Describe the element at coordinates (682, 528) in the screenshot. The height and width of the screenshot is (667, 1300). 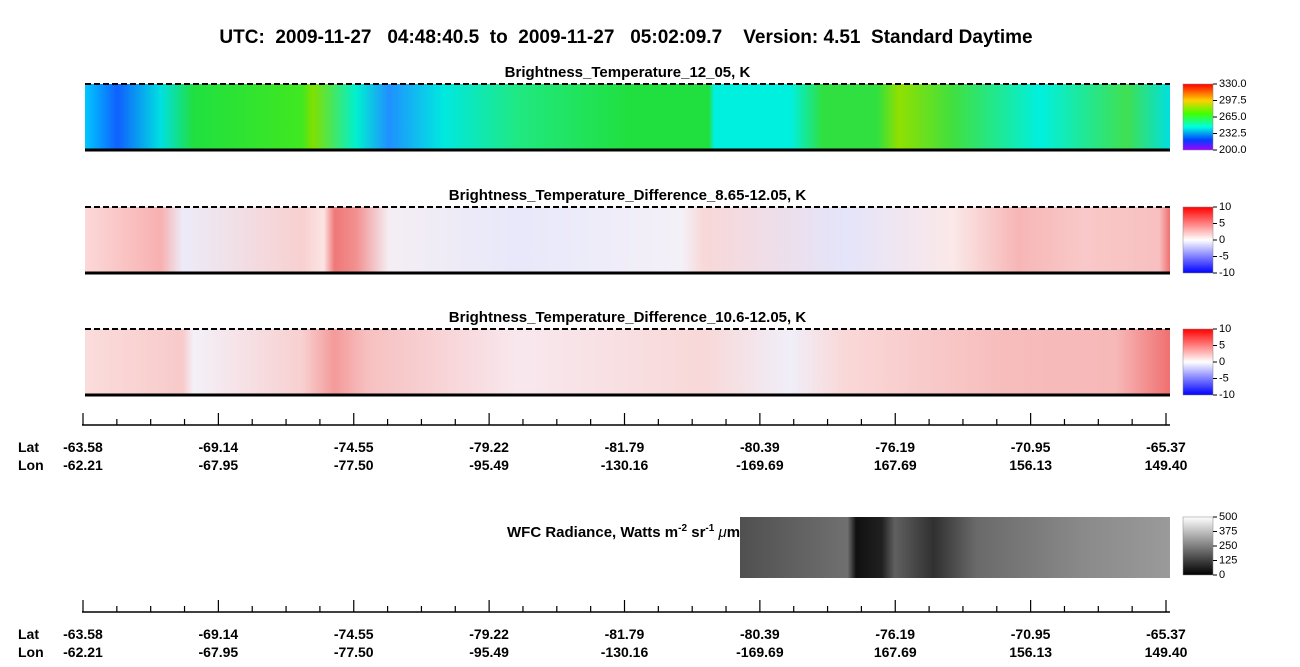
I see `title-sup: -2` at that location.